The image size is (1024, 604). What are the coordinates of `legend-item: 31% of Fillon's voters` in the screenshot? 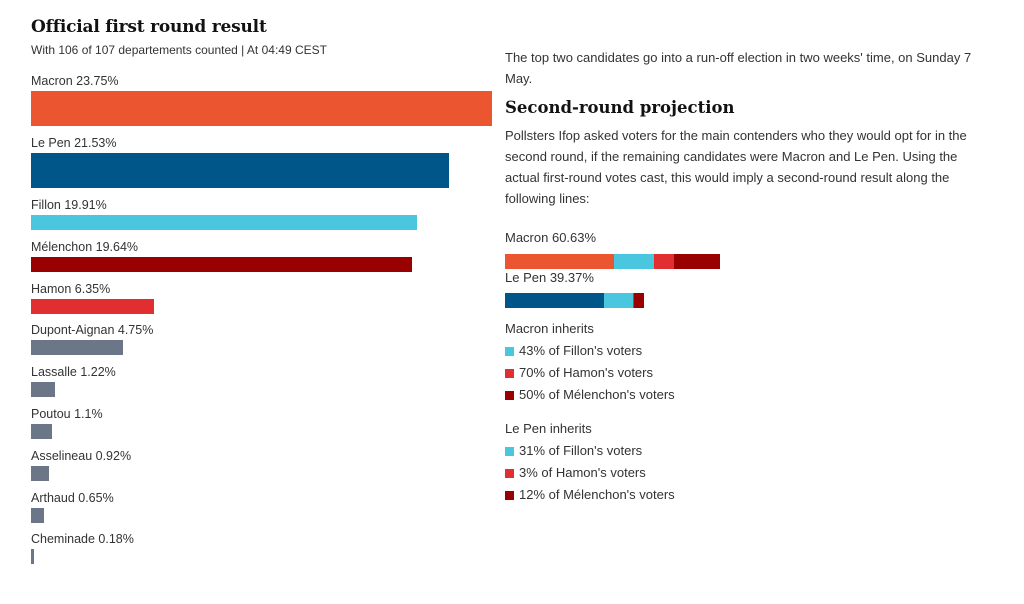 It's located at (745, 451).